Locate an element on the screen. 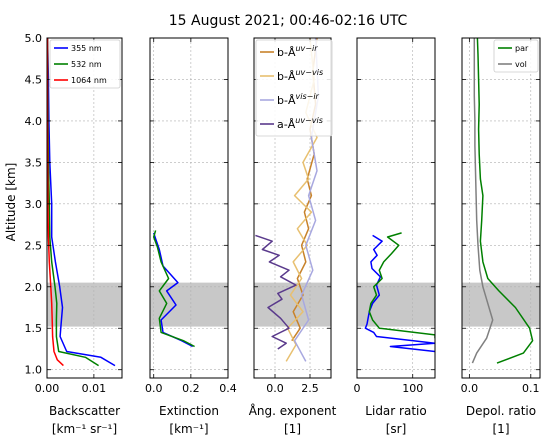 Image resolution: width=550 pixels, height=443 pixels. x-axis-unit: [km⁻¹] is located at coordinates (188, 429).